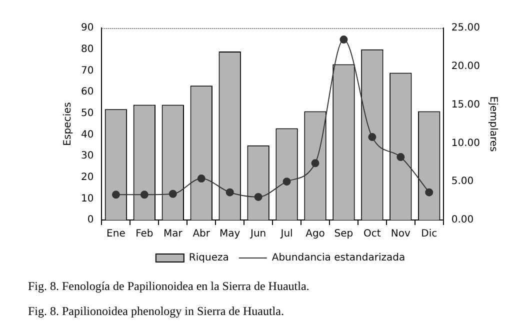  What do you see at coordinates (90, 220) in the screenshot?
I see `y-tick-label: 0` at bounding box center [90, 220].